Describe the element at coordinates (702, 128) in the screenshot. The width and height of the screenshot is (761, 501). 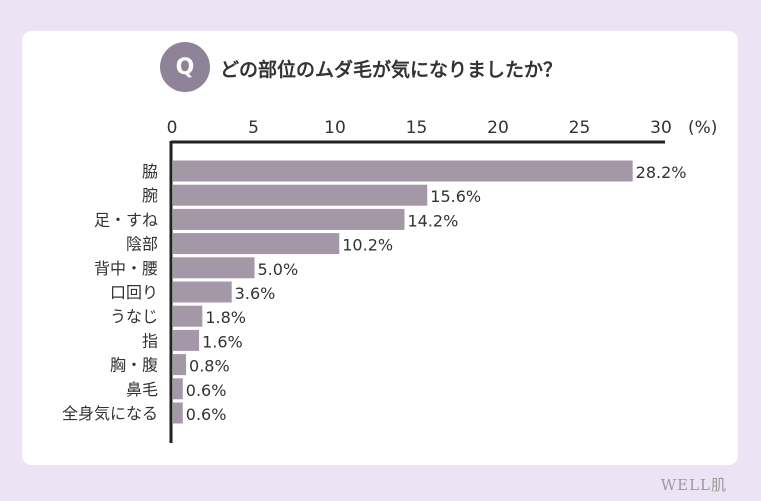
I see `x-axis-unit: (%)` at that location.